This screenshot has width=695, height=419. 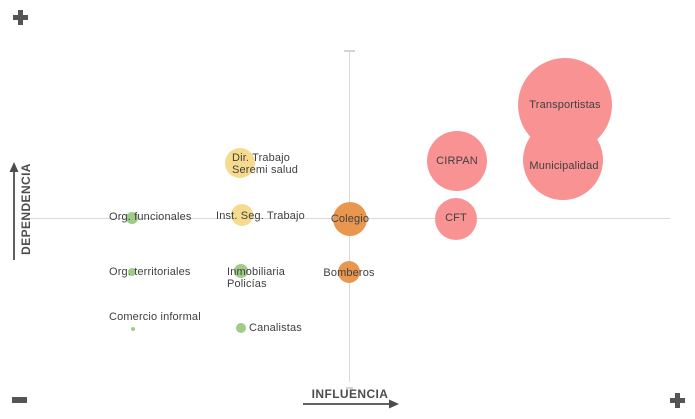 What do you see at coordinates (241, 328) in the screenshot?
I see `bubble-canalistas` at bounding box center [241, 328].